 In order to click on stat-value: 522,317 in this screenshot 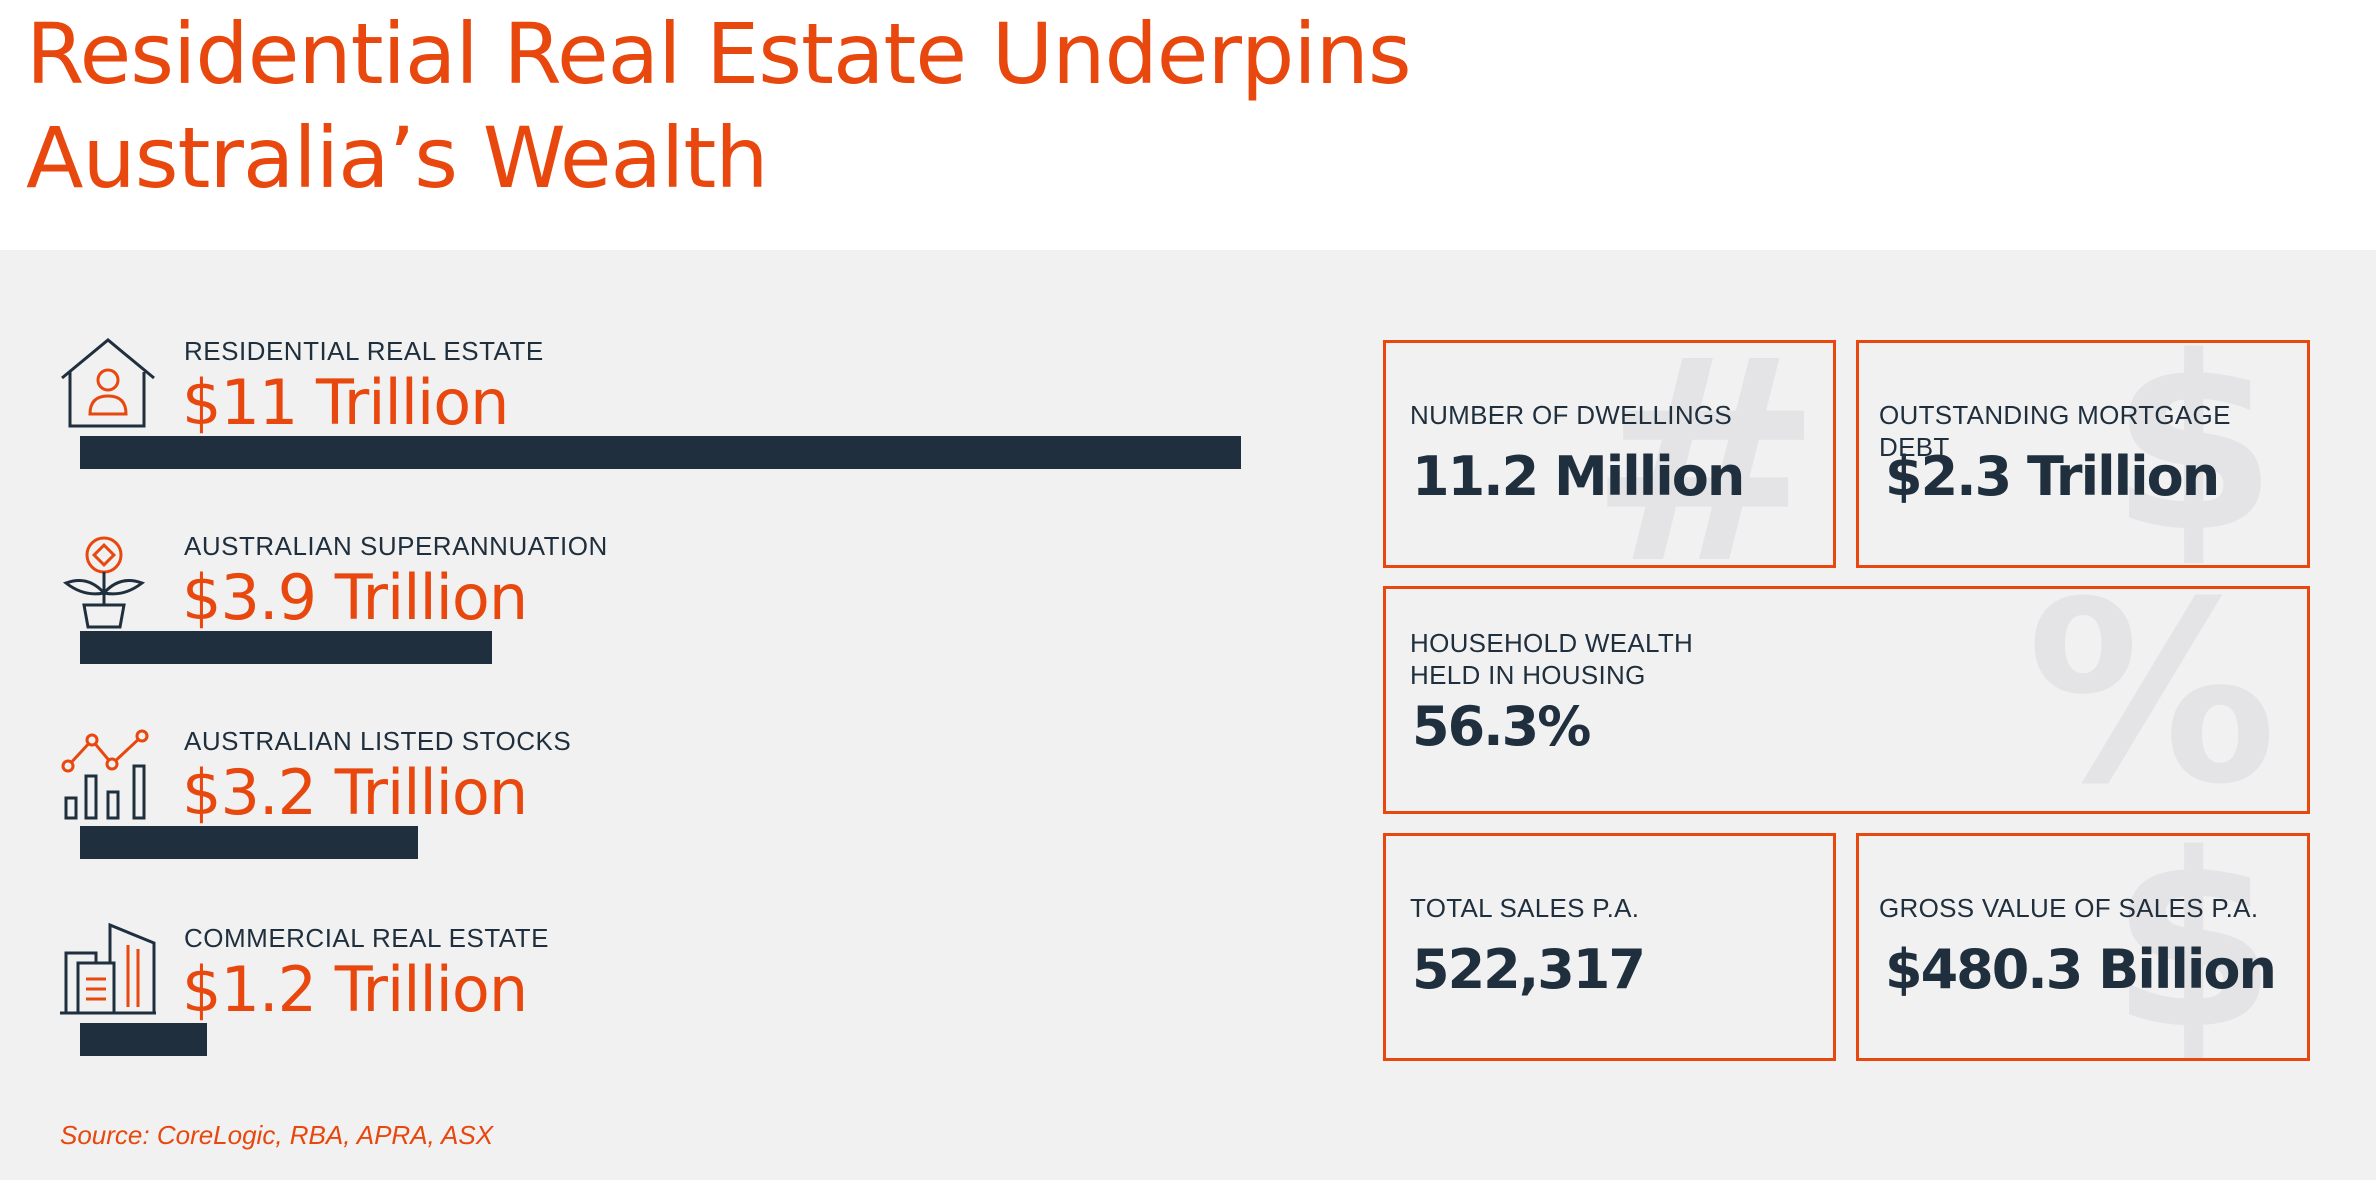, I will do `click(1529, 969)`.